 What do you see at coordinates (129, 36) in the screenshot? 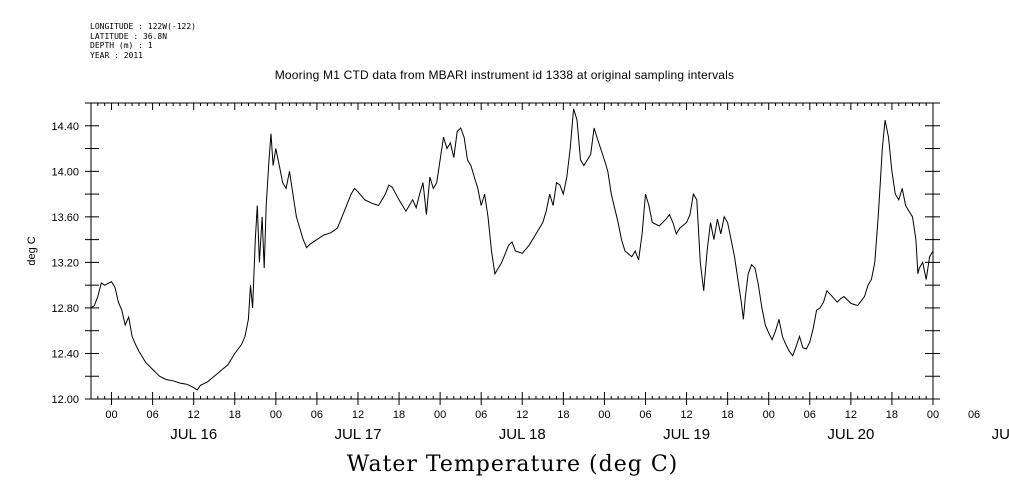
I see `latitude-text: LATITUDE : 36.8N` at bounding box center [129, 36].